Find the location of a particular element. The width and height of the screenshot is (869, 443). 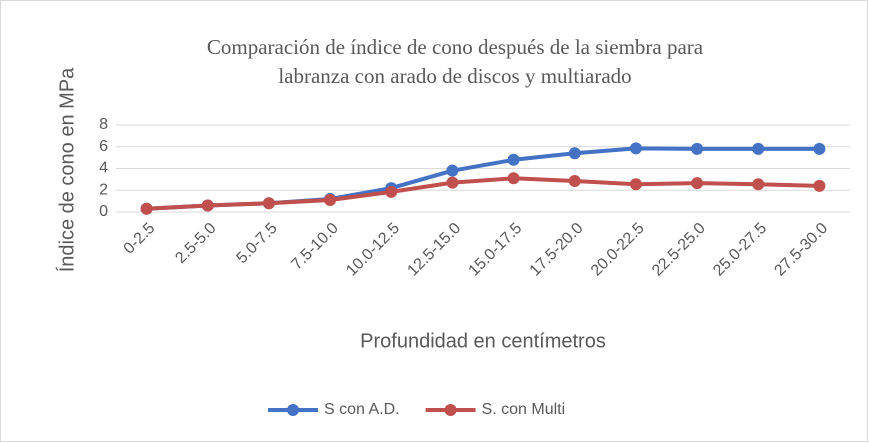

y-tick-label: 0 is located at coordinates (103, 211).